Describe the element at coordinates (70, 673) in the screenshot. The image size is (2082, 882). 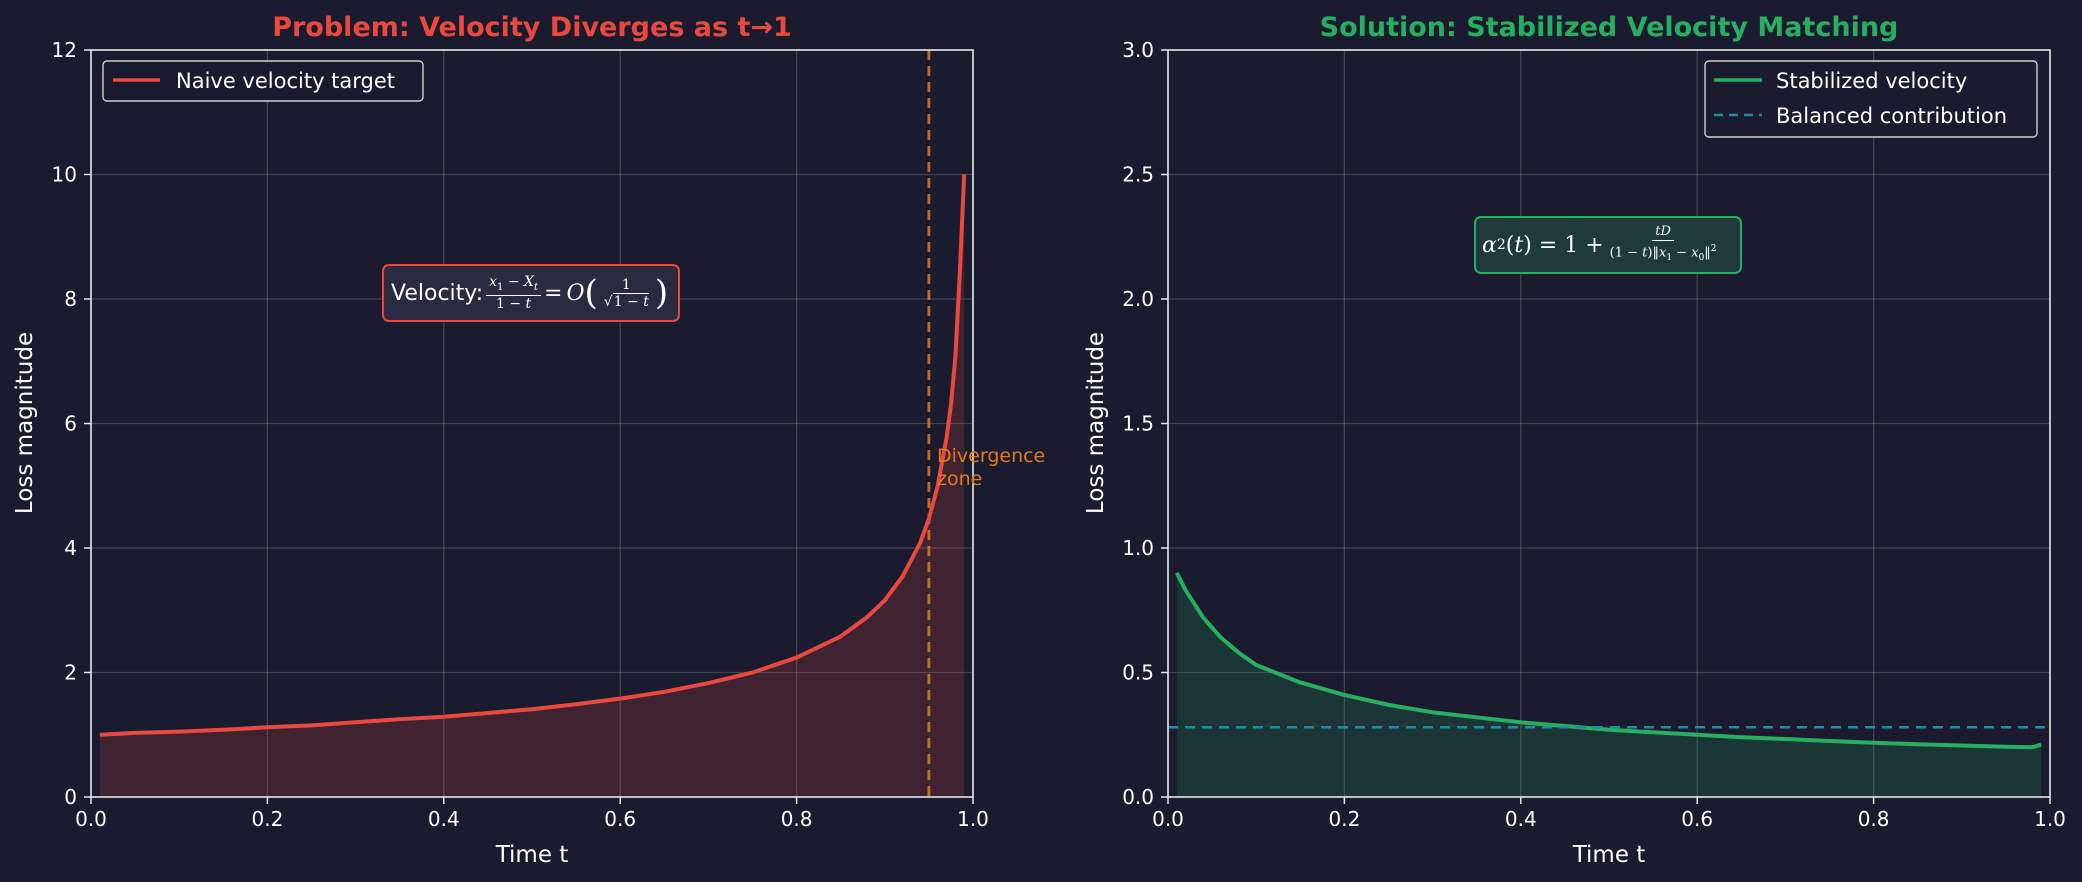
I see `left-y-tick-label: 2` at that location.